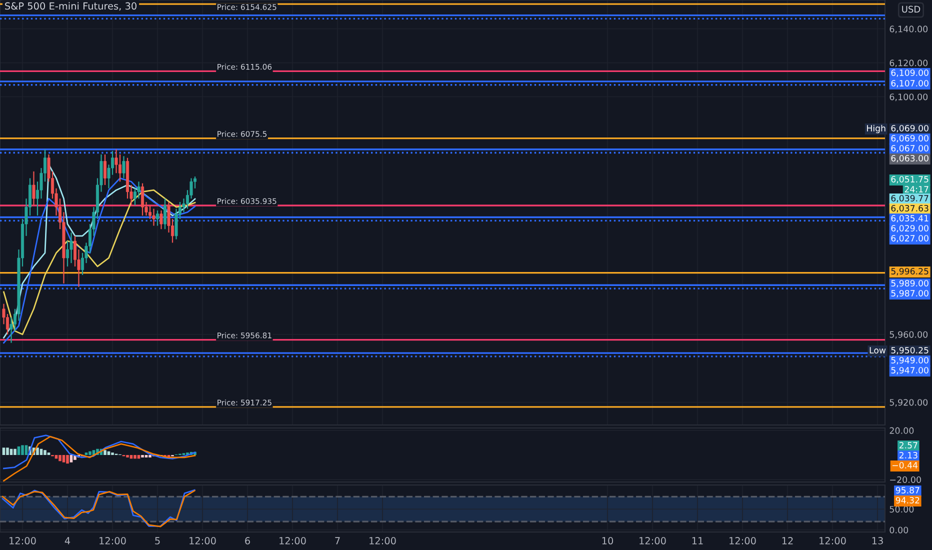 The height and width of the screenshot is (550, 932). What do you see at coordinates (908, 490) in the screenshot?
I see `text: 95.87` at bounding box center [908, 490].